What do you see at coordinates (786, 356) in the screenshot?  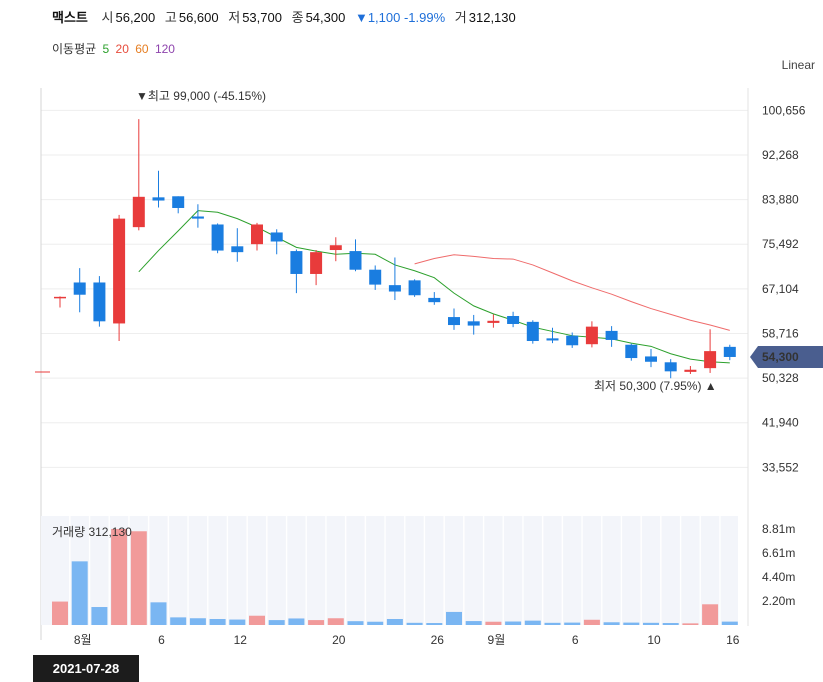 I see `current-price-tag` at bounding box center [786, 356].